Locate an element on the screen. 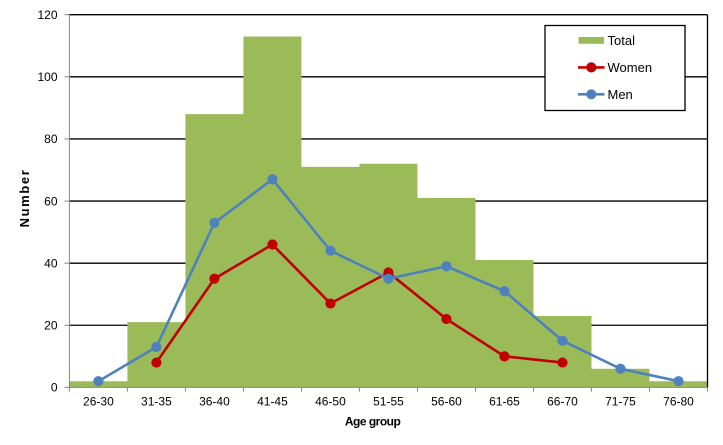 The image size is (723, 445). svg-text: 26-30 is located at coordinates (98, 402).